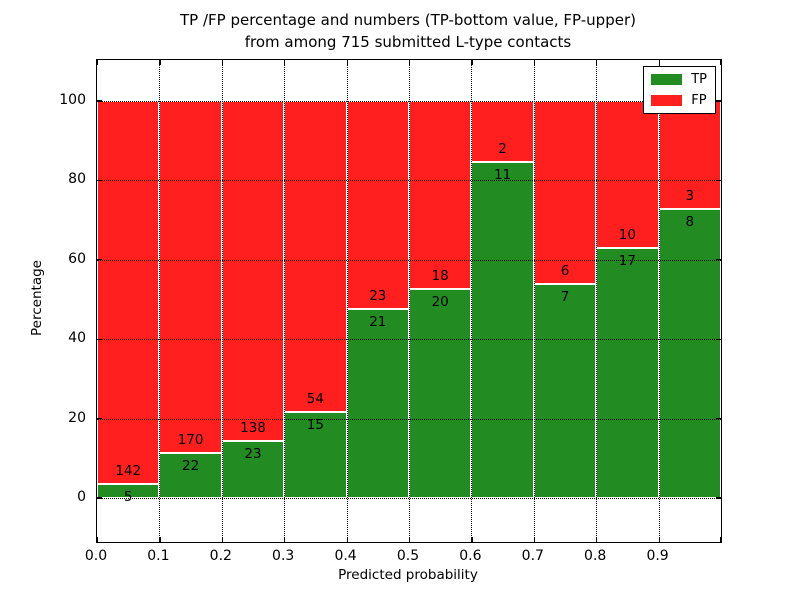  What do you see at coordinates (440, 302) in the screenshot?
I see `bar-label-tp: 20` at bounding box center [440, 302].